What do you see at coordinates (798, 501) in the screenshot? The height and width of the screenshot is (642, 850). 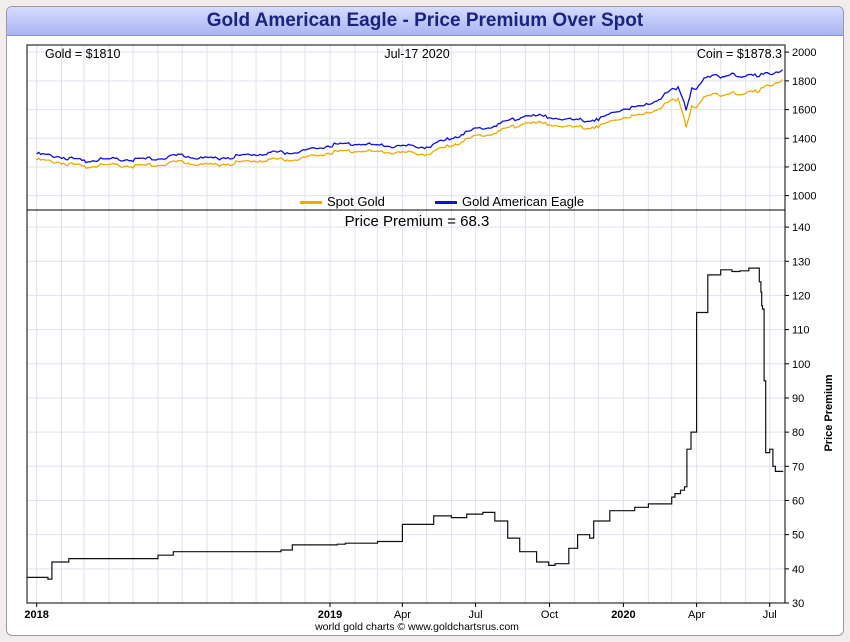 I see `y-tick-label: 60` at bounding box center [798, 501].